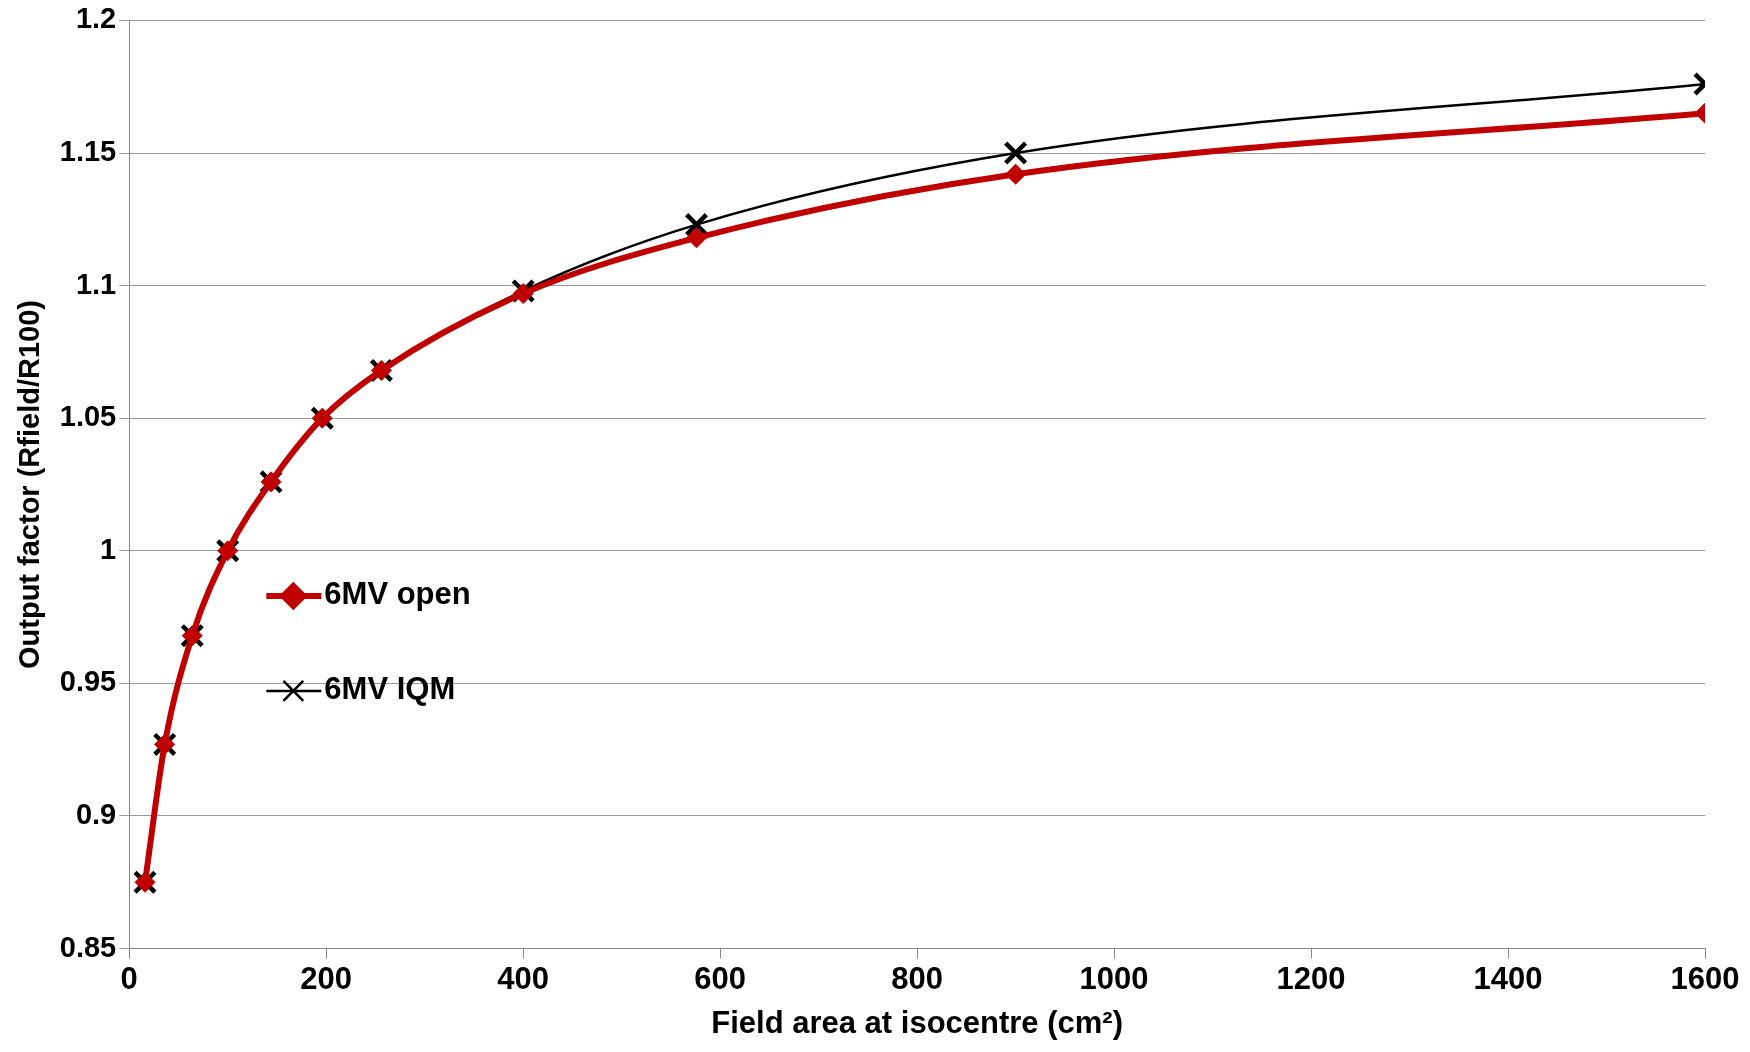 Image resolution: width=1750 pixels, height=1052 pixels. I want to click on y-tick-label: 1.15, so click(88, 151).